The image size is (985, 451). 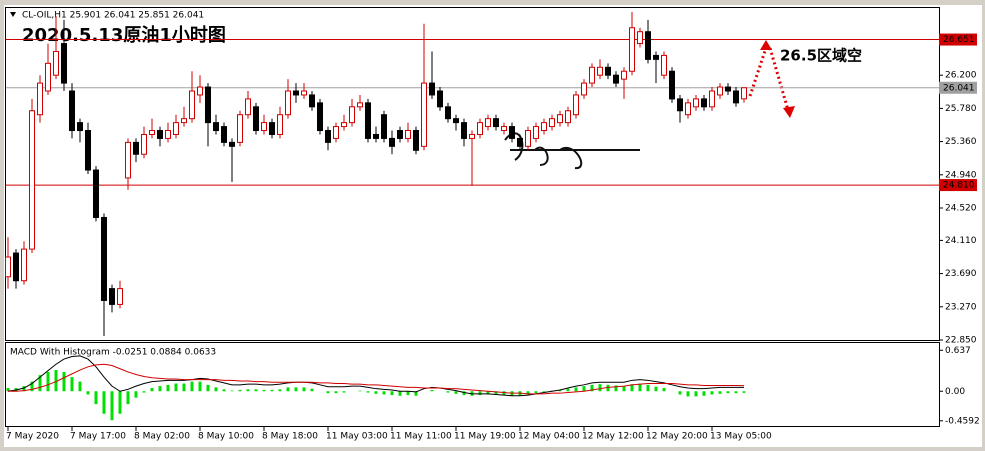 What do you see at coordinates (32, 437) in the screenshot?
I see `x-tick-label: 7 May 2020` at bounding box center [32, 437].